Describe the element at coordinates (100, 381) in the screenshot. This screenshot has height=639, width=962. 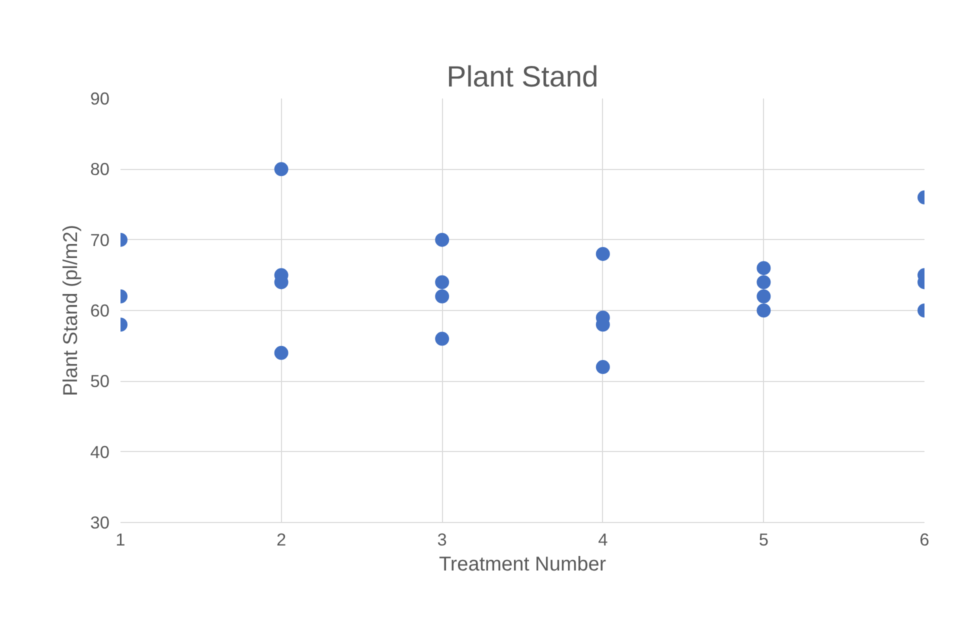
I see `y-tick-label: 50` at that location.